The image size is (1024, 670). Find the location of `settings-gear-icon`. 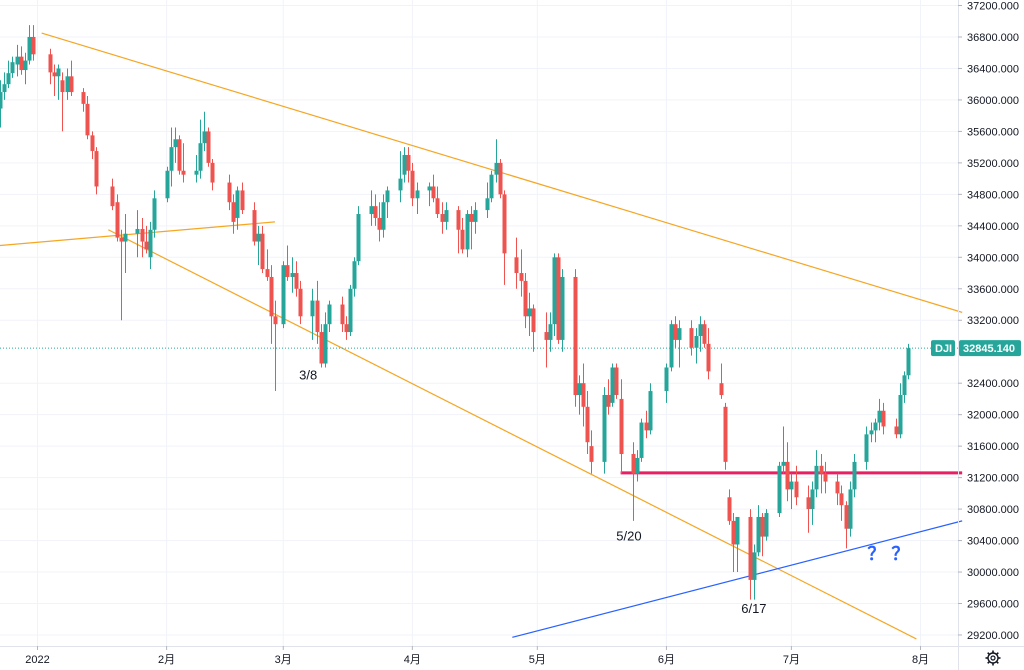

settings-gear-icon is located at coordinates (993, 658).